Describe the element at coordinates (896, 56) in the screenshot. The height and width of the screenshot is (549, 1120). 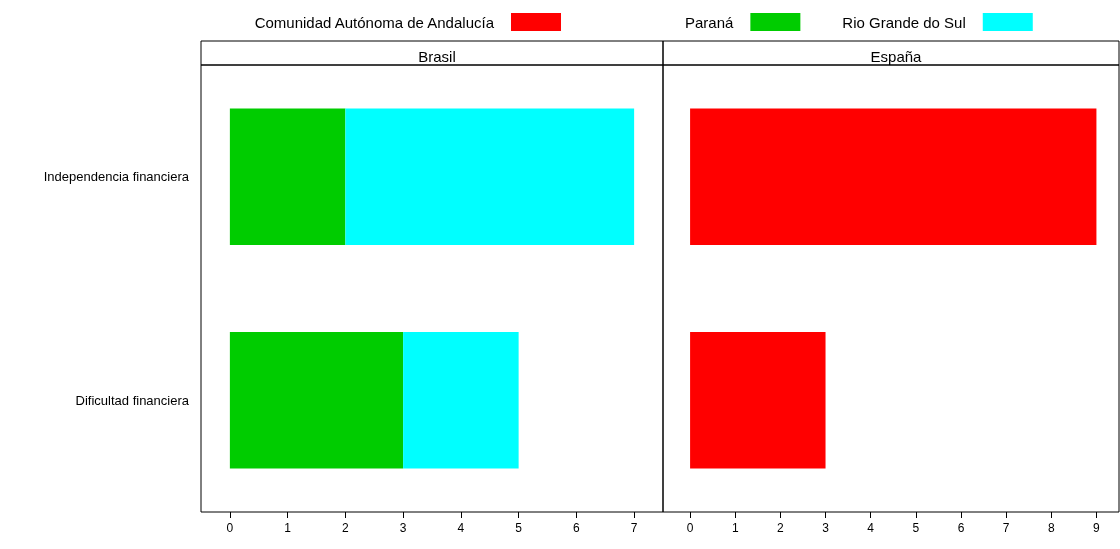
I see `chart-title: España` at that location.